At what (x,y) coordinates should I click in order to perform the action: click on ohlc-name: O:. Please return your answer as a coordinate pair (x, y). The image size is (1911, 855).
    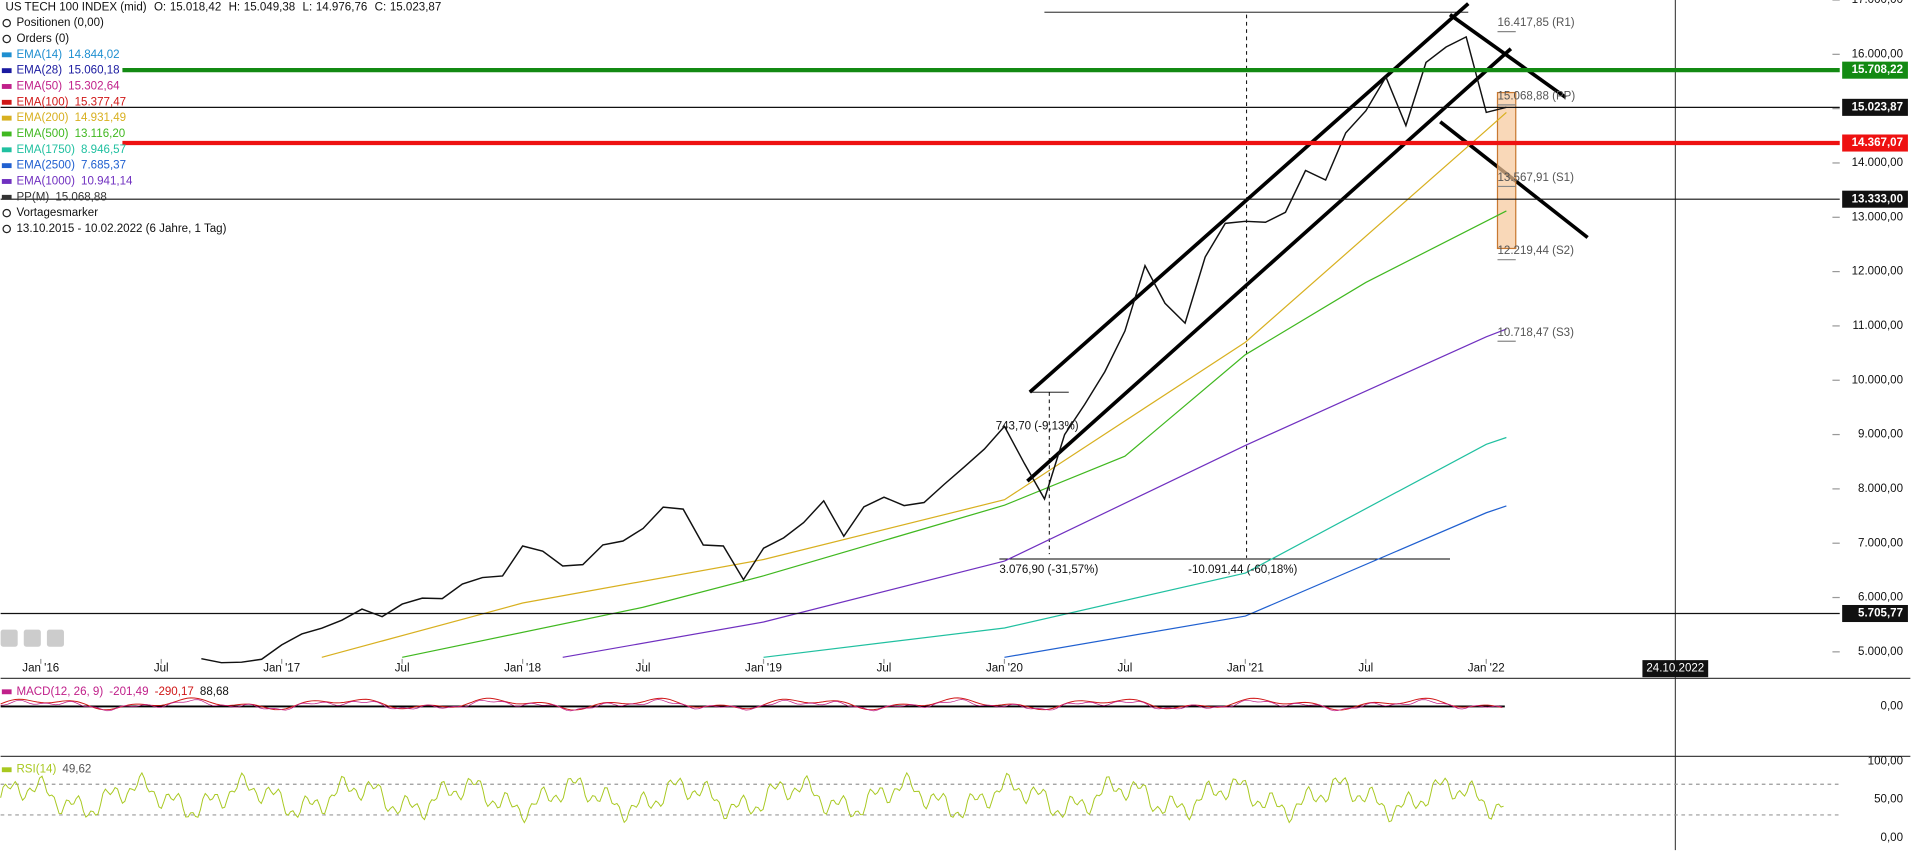
    Looking at the image, I should click on (160, 7).